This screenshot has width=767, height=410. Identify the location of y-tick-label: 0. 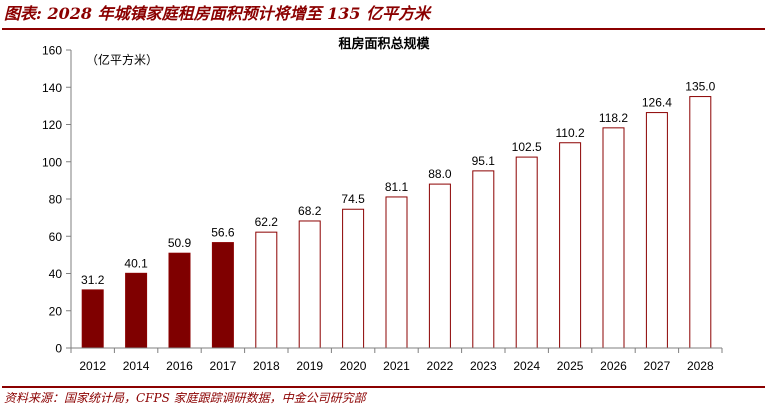
(58, 349).